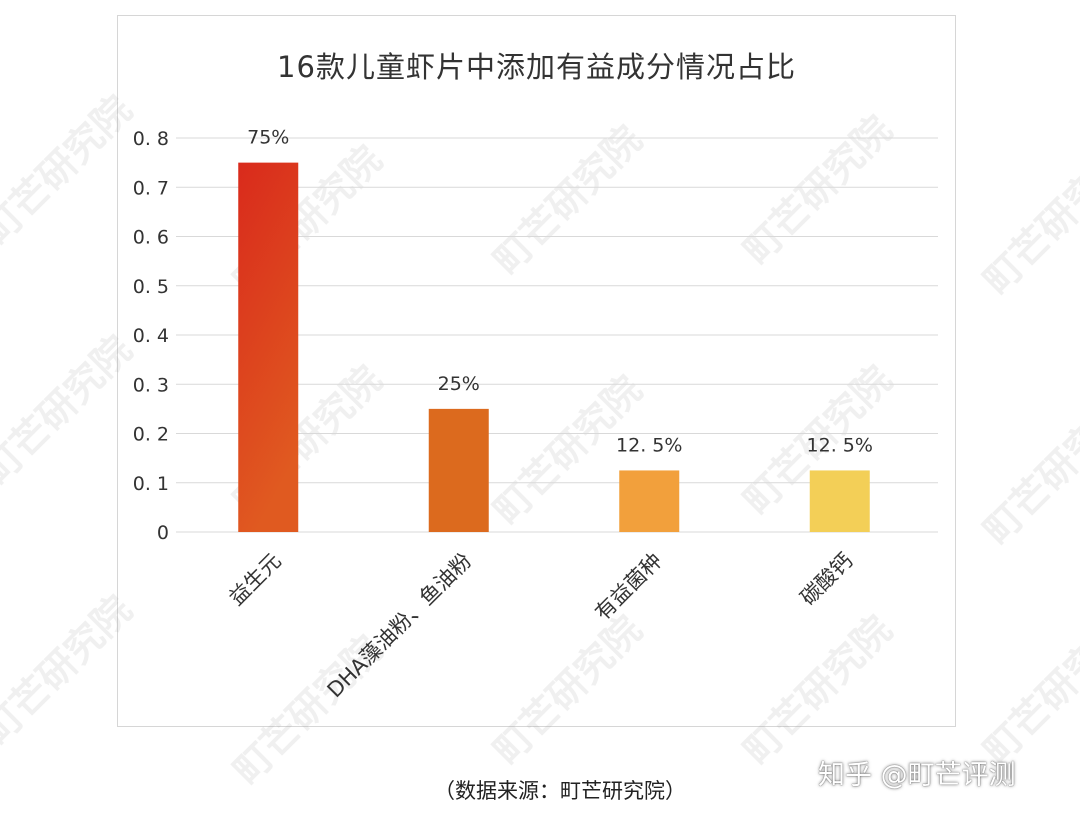 This screenshot has height=814, width=1080. I want to click on x-category-label: 有益菌种, so click(628, 587).